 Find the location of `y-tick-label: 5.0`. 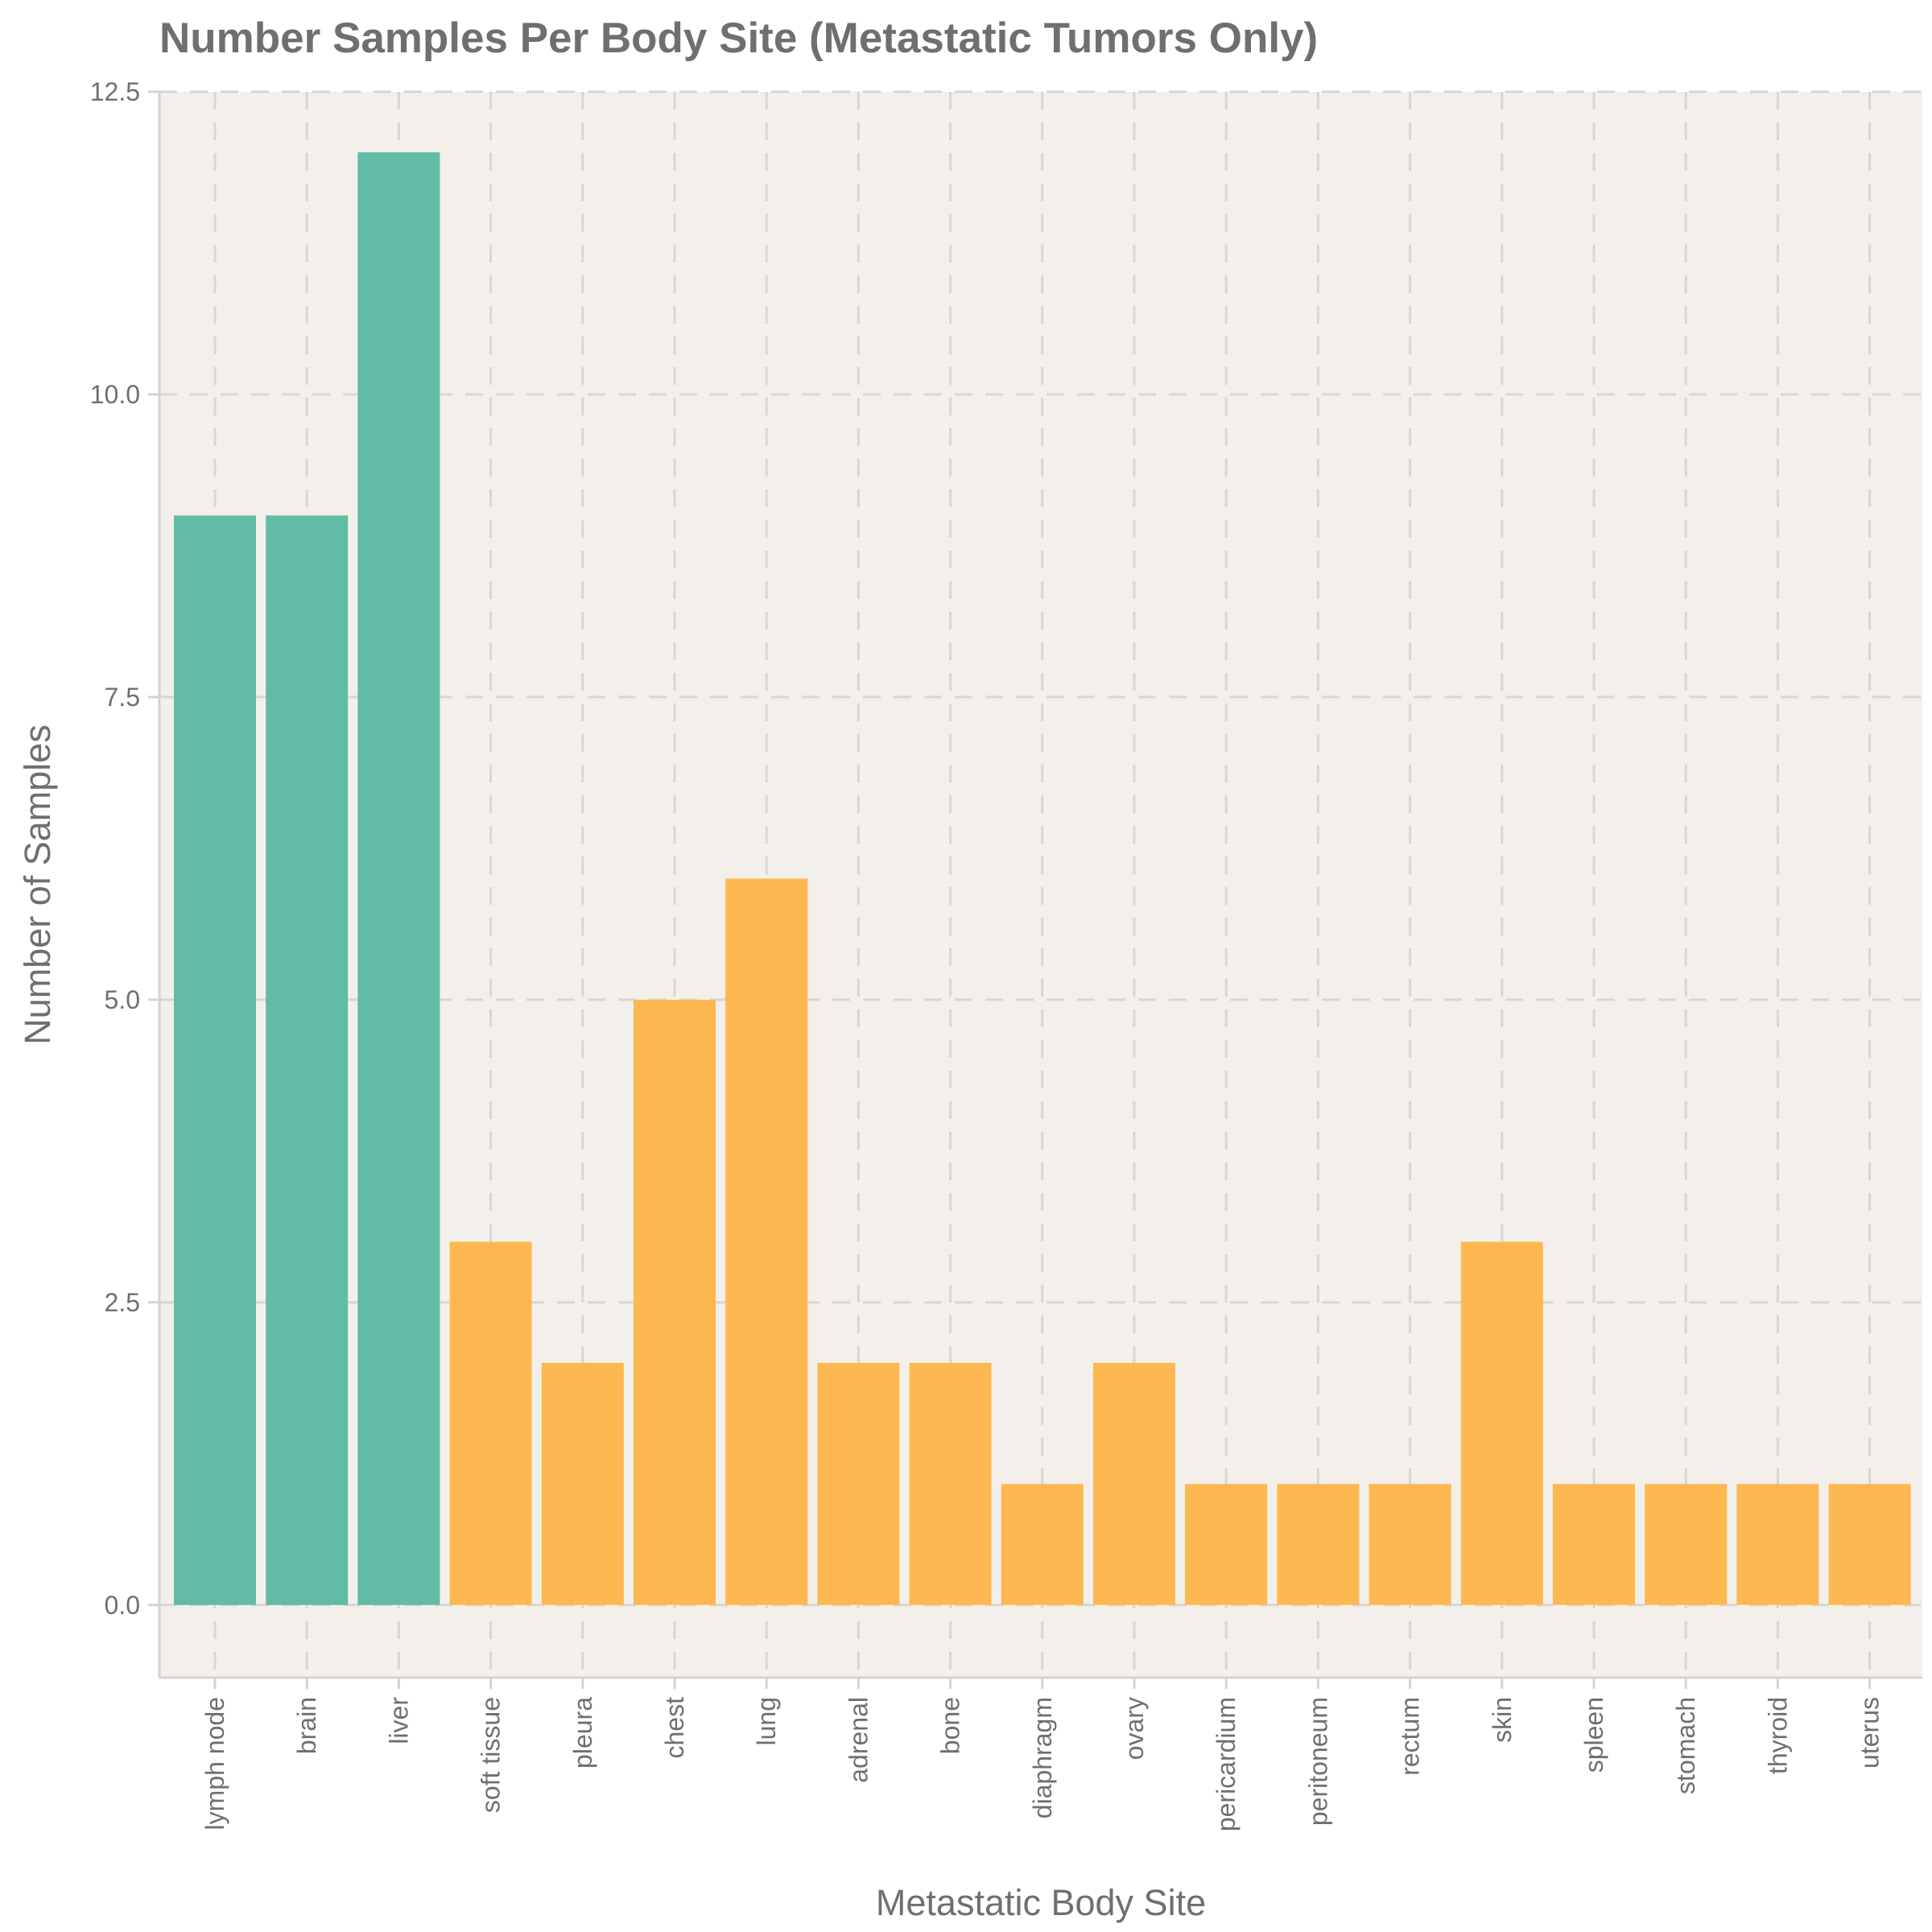

y-tick-label: 5.0 is located at coordinates (122, 999).